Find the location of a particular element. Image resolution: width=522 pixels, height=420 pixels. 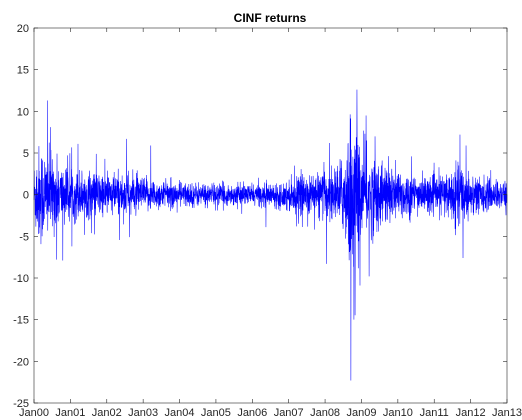

x-tick-label: Jan08 is located at coordinates (325, 413).